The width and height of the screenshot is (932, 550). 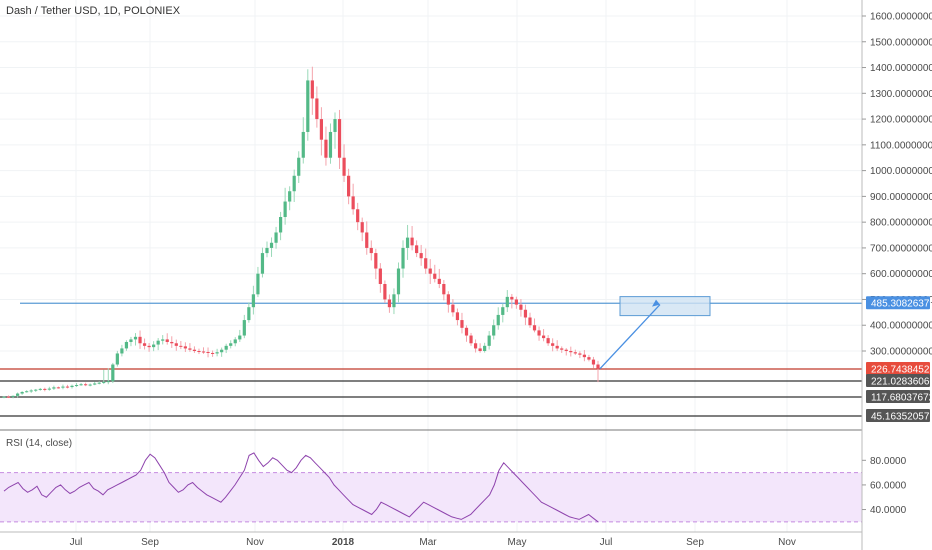 I want to click on price-tick-label: 1600.00000000, so click(x=901, y=17).